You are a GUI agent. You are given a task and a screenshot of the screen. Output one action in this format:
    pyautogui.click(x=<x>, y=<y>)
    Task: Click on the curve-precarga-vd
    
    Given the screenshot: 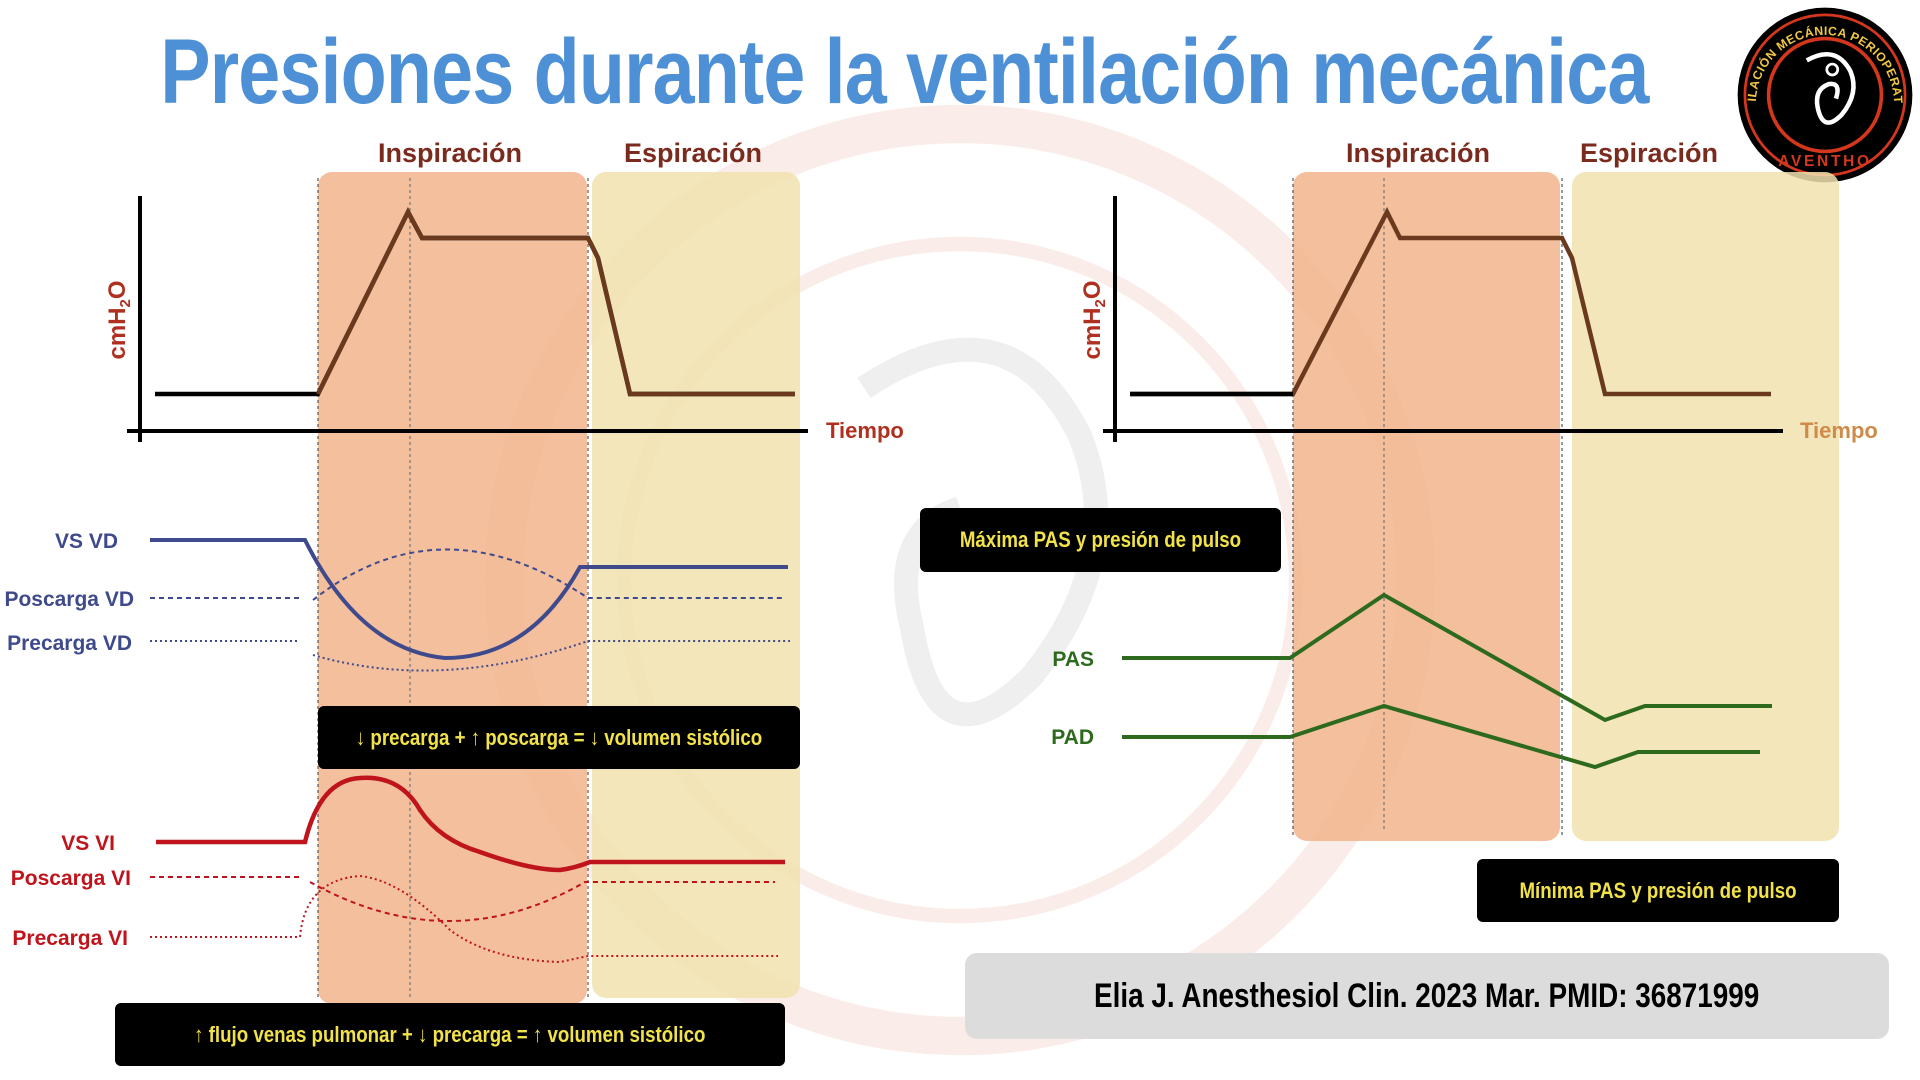 What is the action you would take?
    pyautogui.click(x=470, y=656)
    